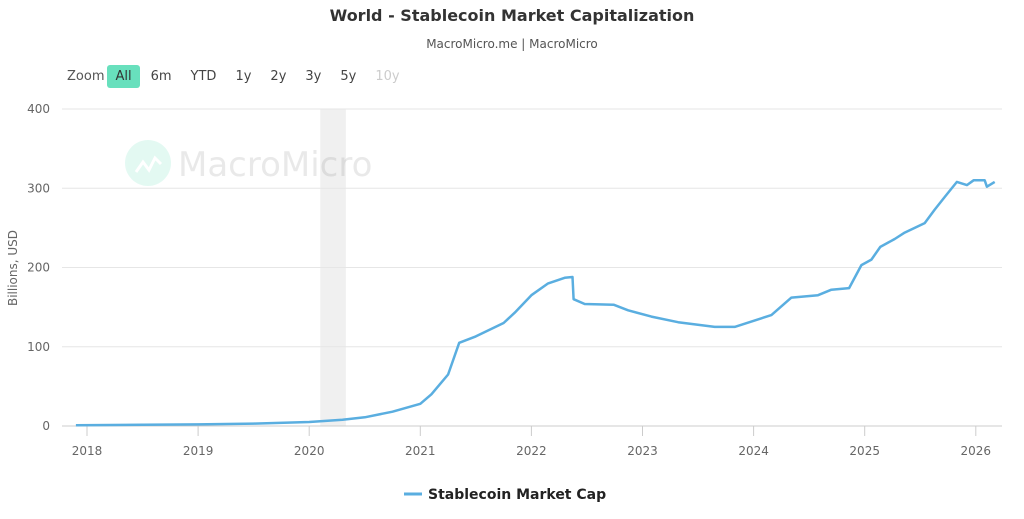 The width and height of the screenshot is (1024, 519). What do you see at coordinates (531, 451) in the screenshot?
I see `x-tick-label: 2022` at bounding box center [531, 451].